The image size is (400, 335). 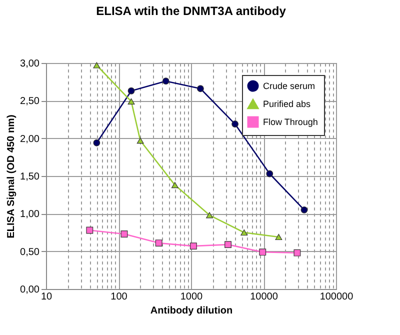 I want to click on x-tick-label: 10, so click(x=46, y=297).